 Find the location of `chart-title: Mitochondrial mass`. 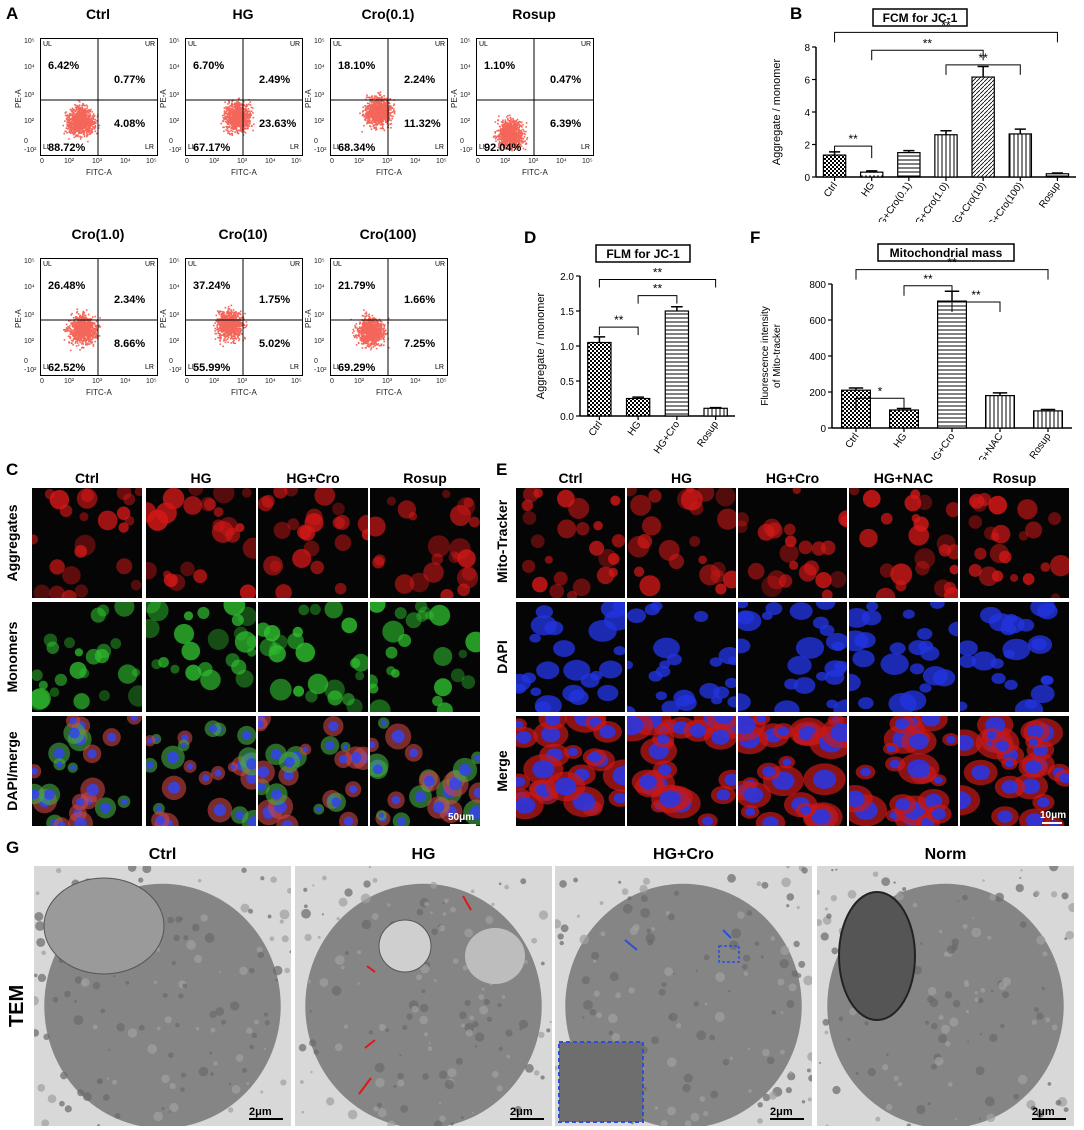

chart-title: Mitochondrial mass is located at coordinates (946, 253).